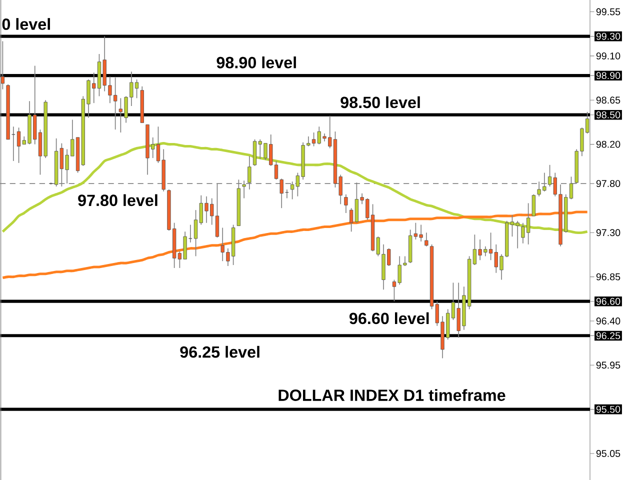  I want to click on y-tick-label: 98.50, so click(608, 114).